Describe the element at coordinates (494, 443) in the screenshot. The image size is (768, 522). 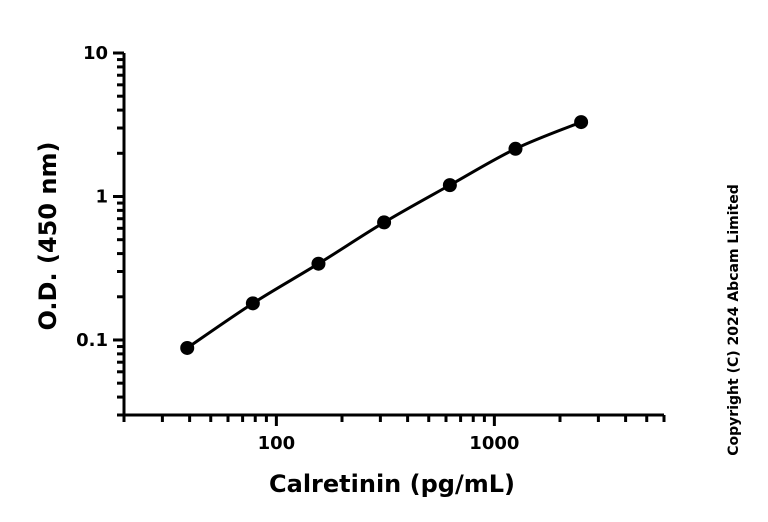
I see `x-tick-label: 1000` at that location.